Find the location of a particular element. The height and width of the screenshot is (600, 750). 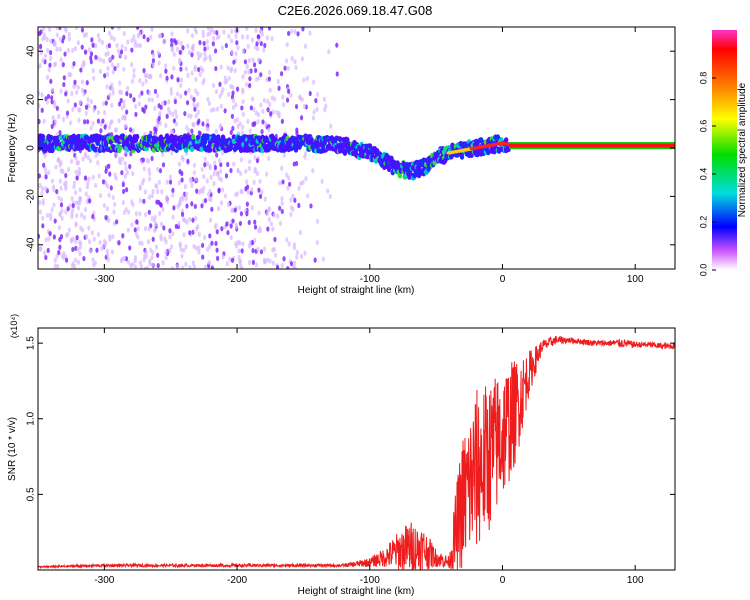

heatmap-y-tick-label: -40 is located at coordinates (31, 244).